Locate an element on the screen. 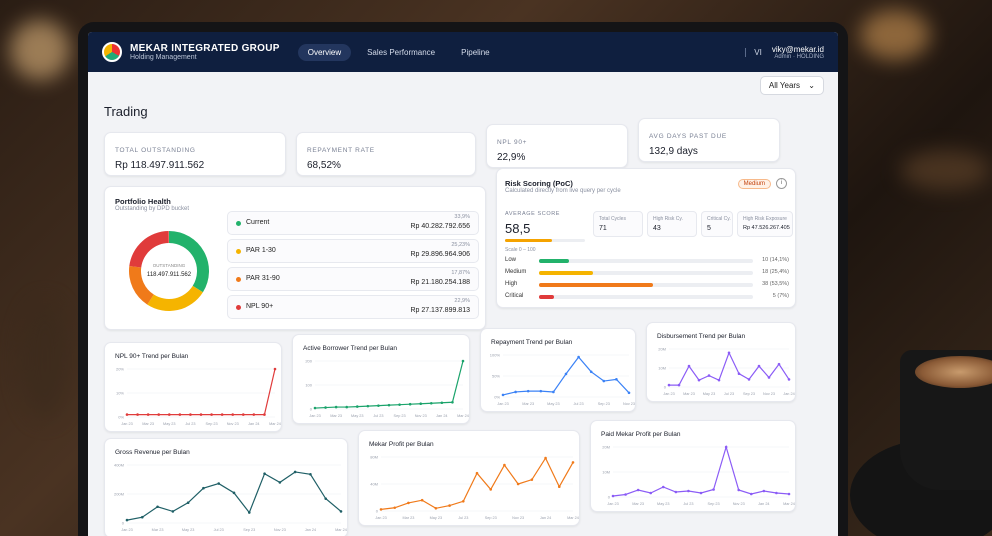 This screenshot has width=992, height=536. tab-overview: Overview is located at coordinates (324, 52).